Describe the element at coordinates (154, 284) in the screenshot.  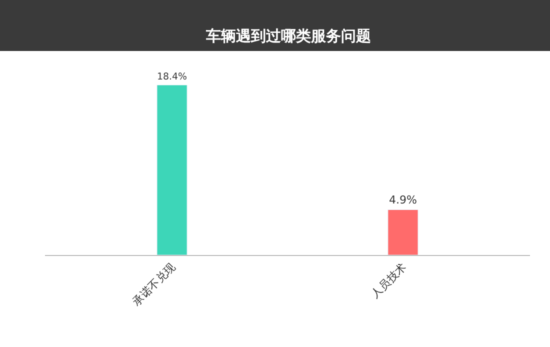
I see `x-tick-label: 承诺不兑现` at that location.